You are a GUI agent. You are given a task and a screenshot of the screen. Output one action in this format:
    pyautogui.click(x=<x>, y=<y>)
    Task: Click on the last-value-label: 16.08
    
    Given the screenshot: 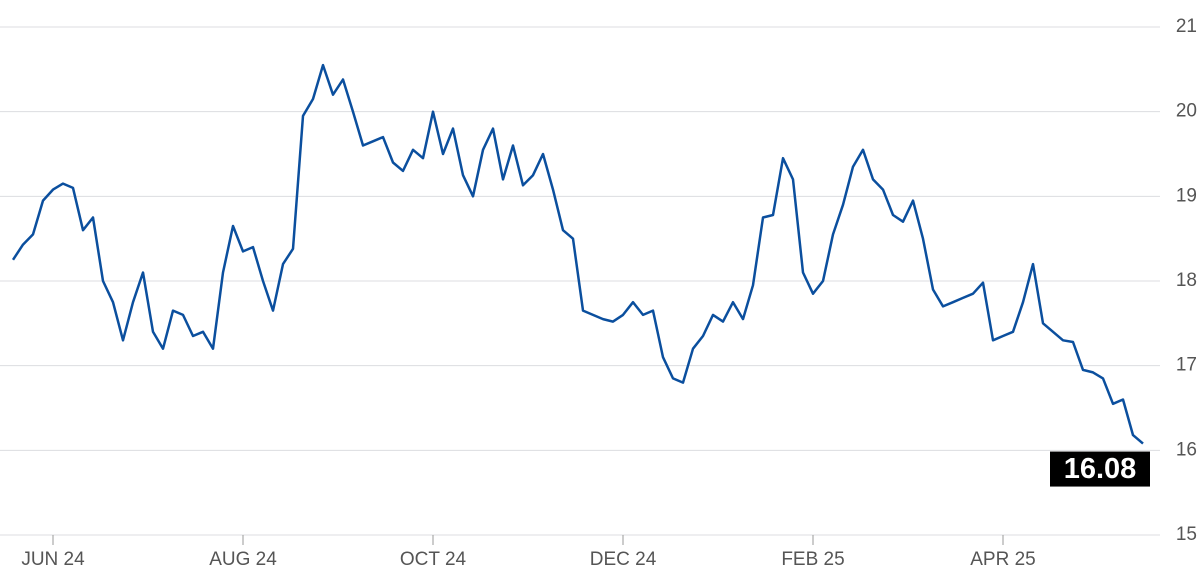 What is the action you would take?
    pyautogui.click(x=1100, y=469)
    